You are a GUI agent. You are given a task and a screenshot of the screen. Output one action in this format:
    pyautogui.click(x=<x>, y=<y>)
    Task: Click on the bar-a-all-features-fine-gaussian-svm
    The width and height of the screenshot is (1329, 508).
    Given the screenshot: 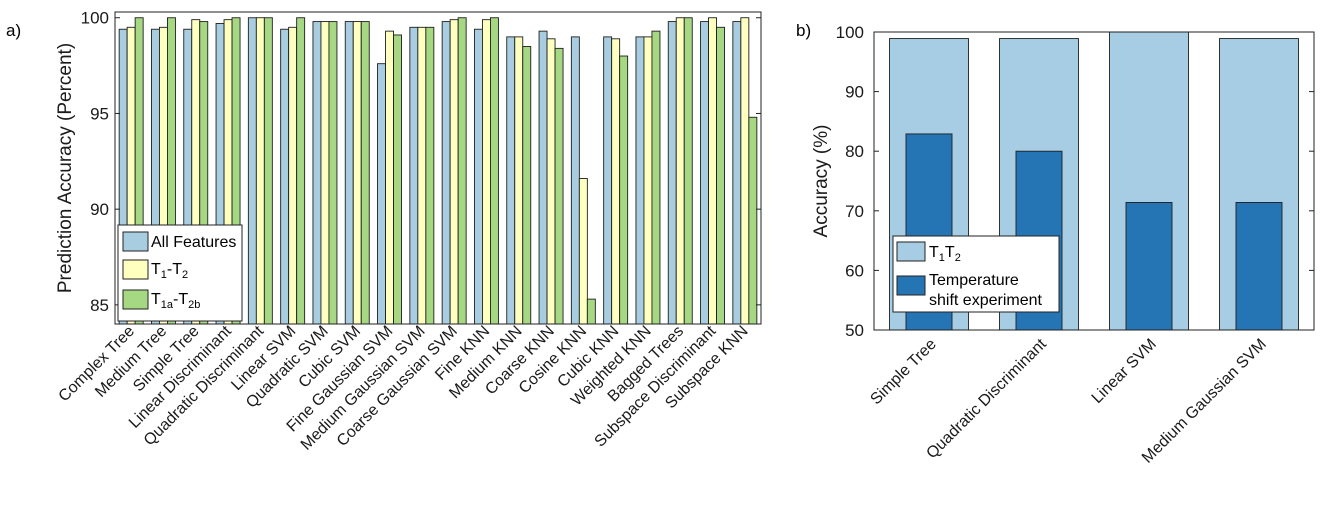 What is the action you would take?
    pyautogui.click(x=381, y=194)
    